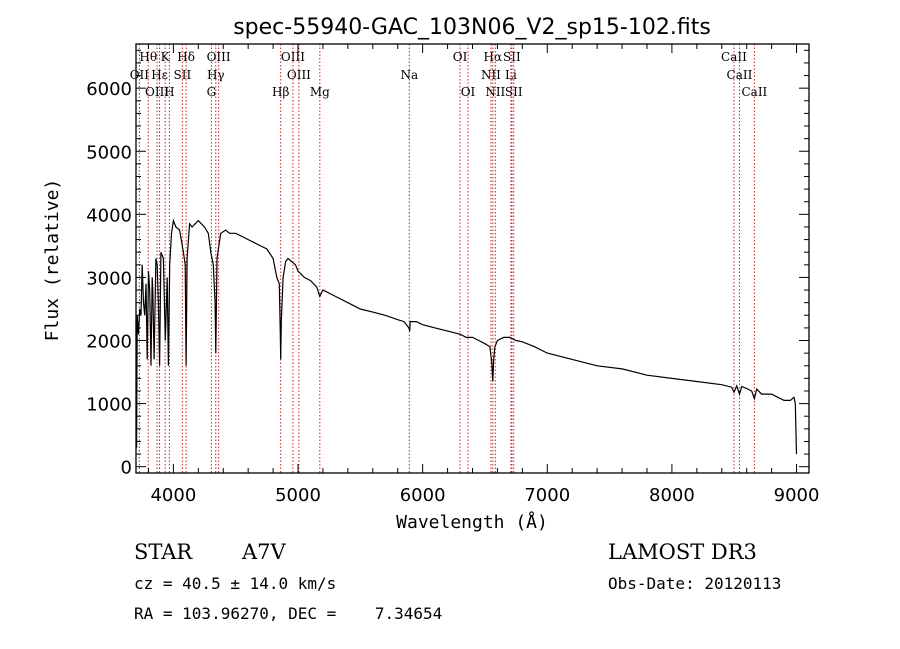 The height and width of the screenshot is (649, 900). What do you see at coordinates (797, 495) in the screenshot?
I see `x-tick-label: 9000` at bounding box center [797, 495].